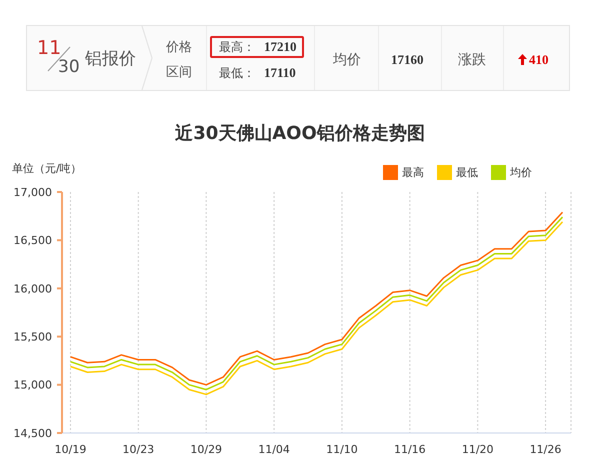 The height and width of the screenshot is (471, 600). I want to click on chart-title: 近30天佛山AOO铝价格走势图, so click(300, 134).